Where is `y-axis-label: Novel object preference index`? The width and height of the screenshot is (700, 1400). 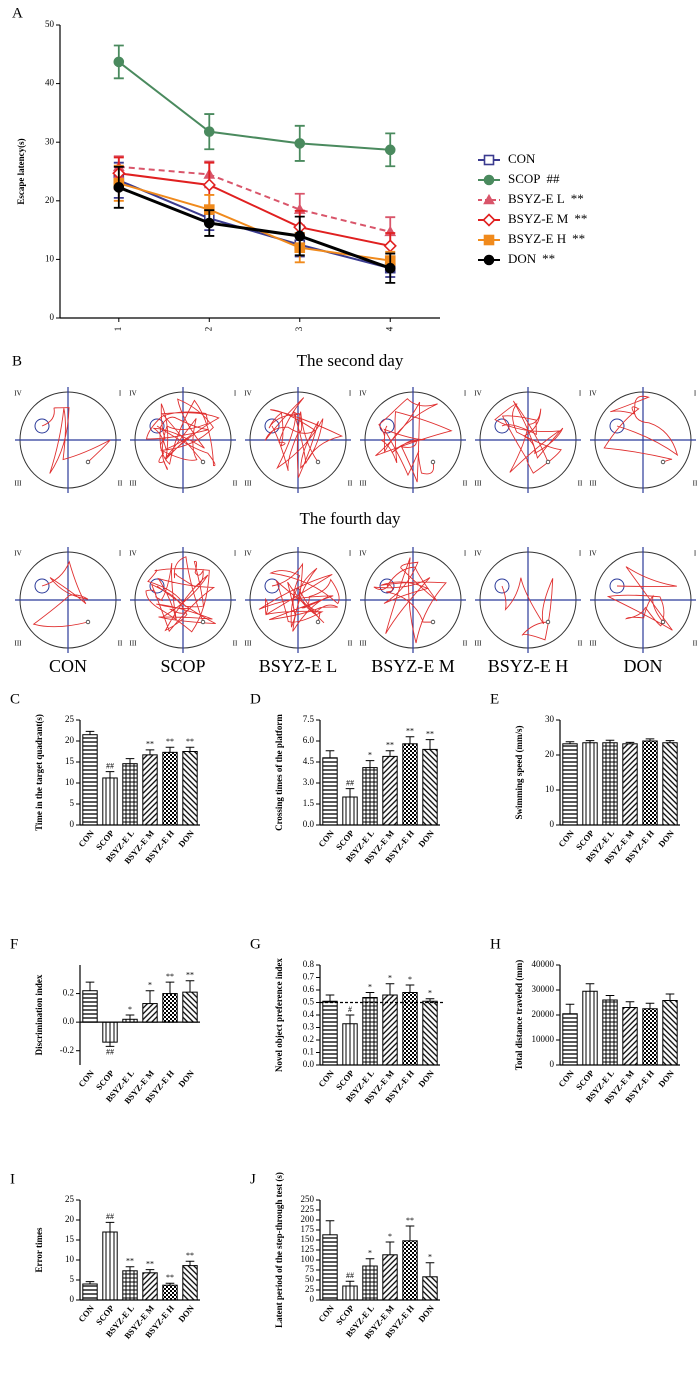 y-axis-label: Novel object preference index is located at coordinates (279, 1015).